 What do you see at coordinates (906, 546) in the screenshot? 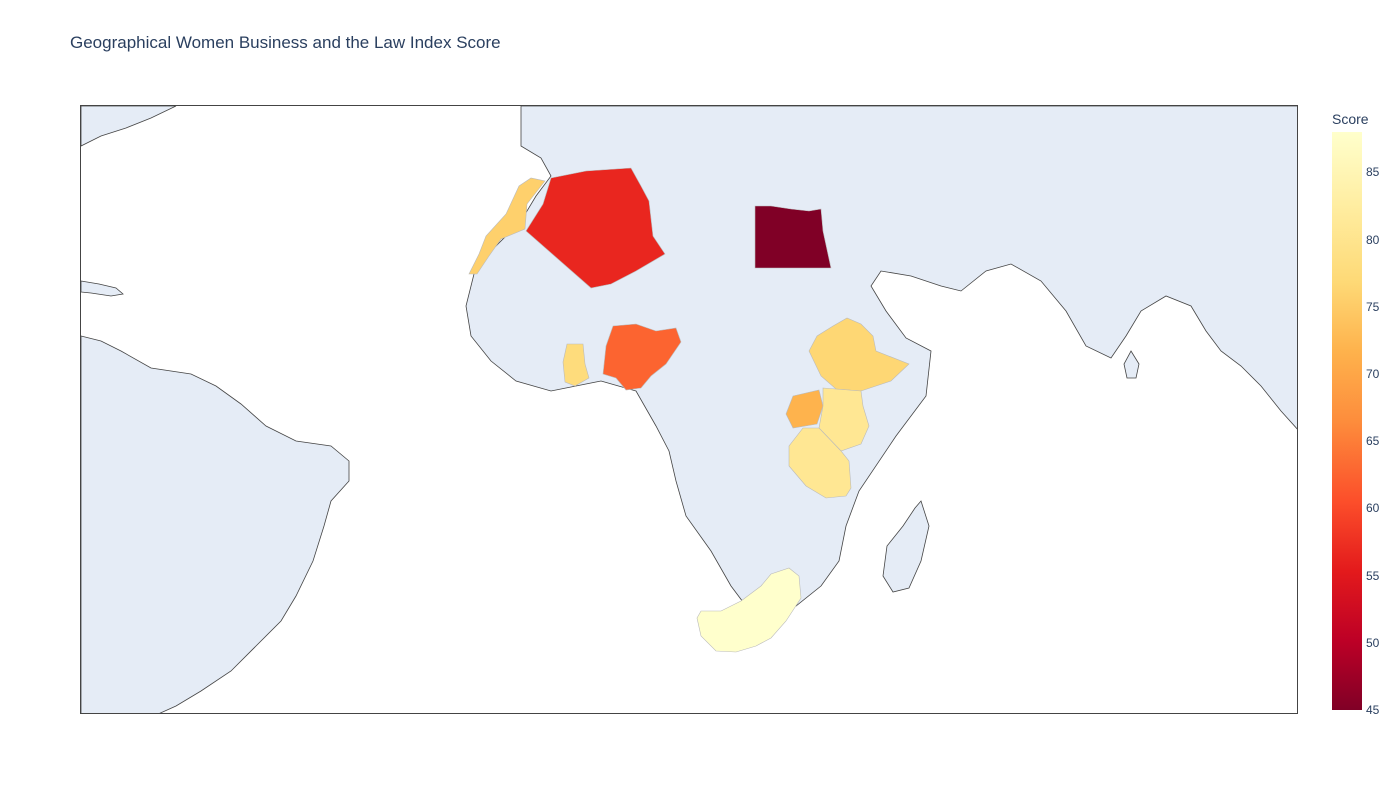
I see `land-madagascar` at bounding box center [906, 546].